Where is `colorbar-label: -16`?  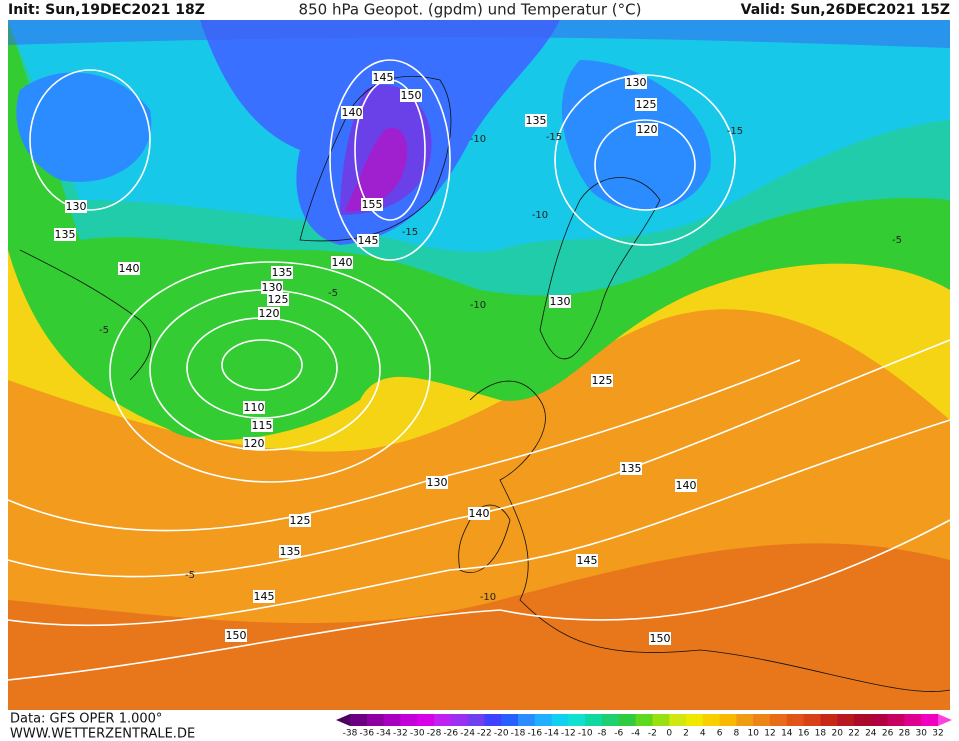
colorbar-label: -16 is located at coordinates (534, 734).